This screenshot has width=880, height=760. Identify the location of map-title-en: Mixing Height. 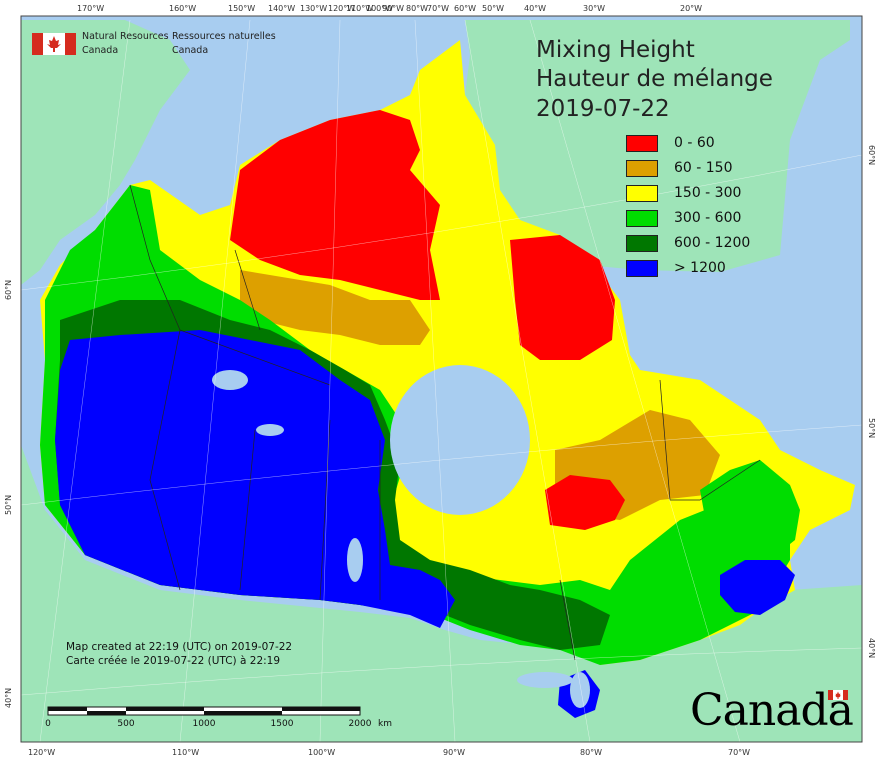
(615, 50).